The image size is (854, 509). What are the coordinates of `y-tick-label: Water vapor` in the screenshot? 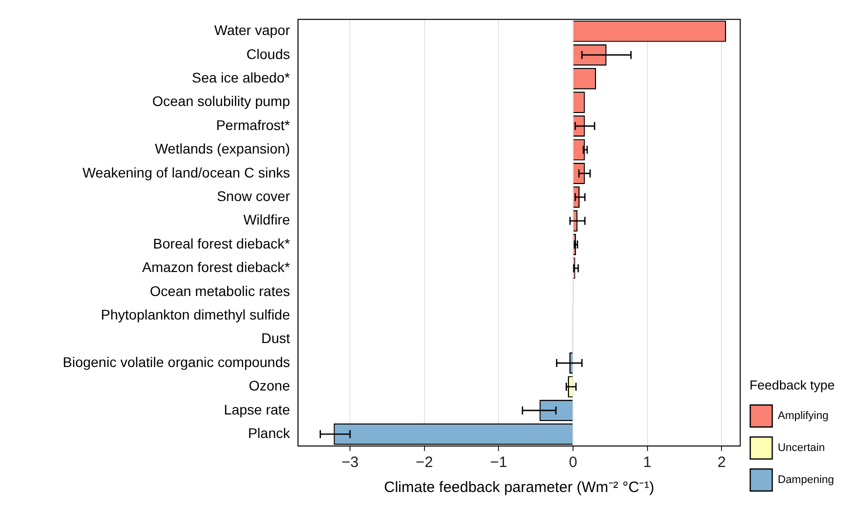 It's located at (252, 30).